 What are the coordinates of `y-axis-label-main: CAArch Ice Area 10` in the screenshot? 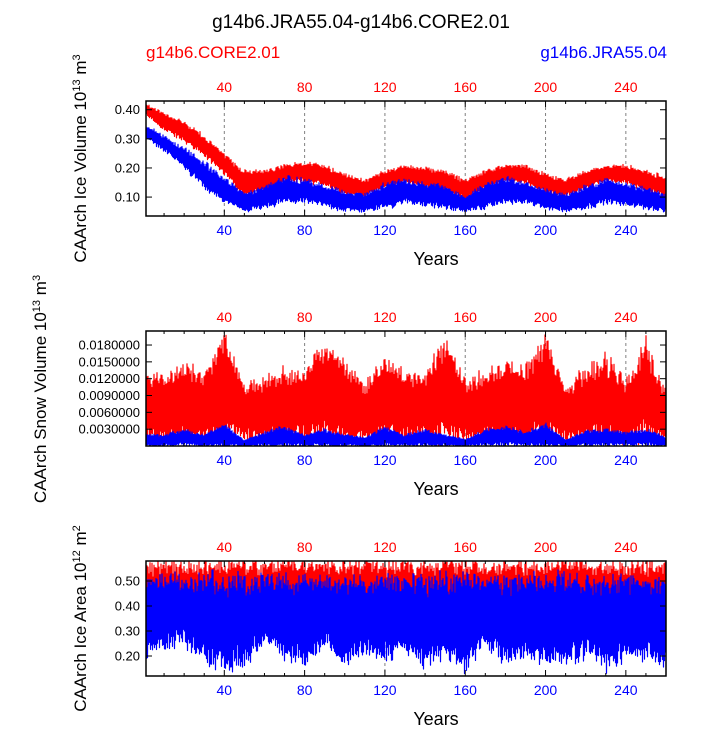 It's located at (80, 636).